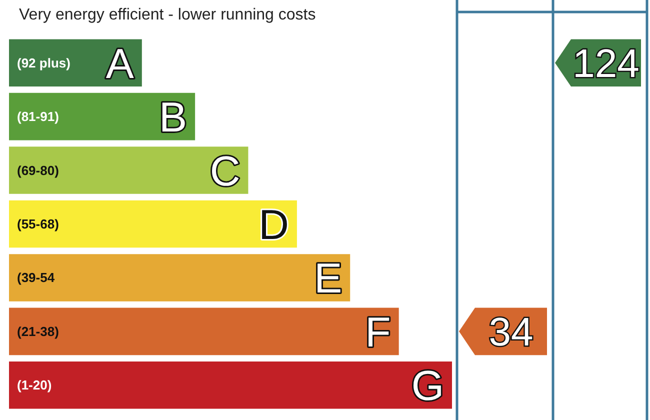 Image resolution: width=650 pixels, height=420 pixels. I want to click on y-tick-label: (69-80), so click(38, 170).